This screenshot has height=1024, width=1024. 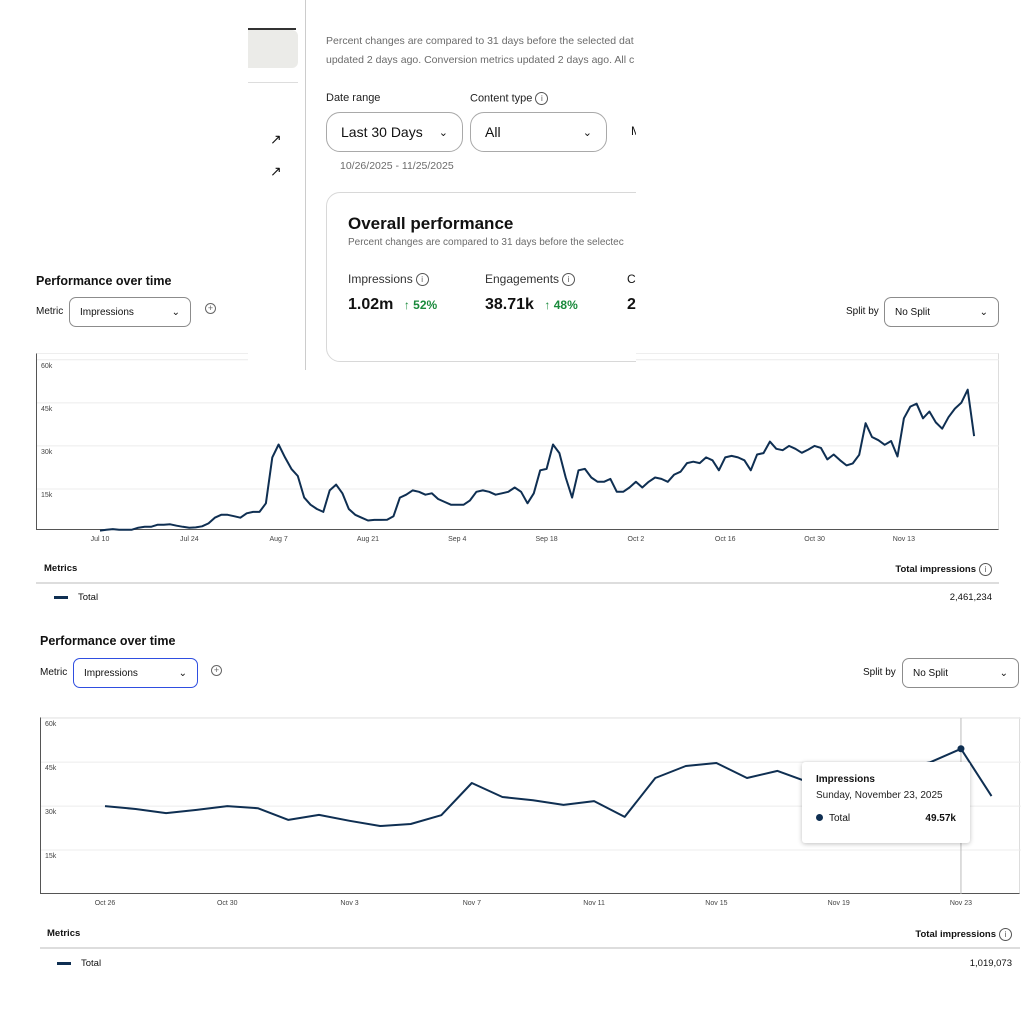 What do you see at coordinates (493, 132) in the screenshot?
I see `content-type-value: All` at bounding box center [493, 132].